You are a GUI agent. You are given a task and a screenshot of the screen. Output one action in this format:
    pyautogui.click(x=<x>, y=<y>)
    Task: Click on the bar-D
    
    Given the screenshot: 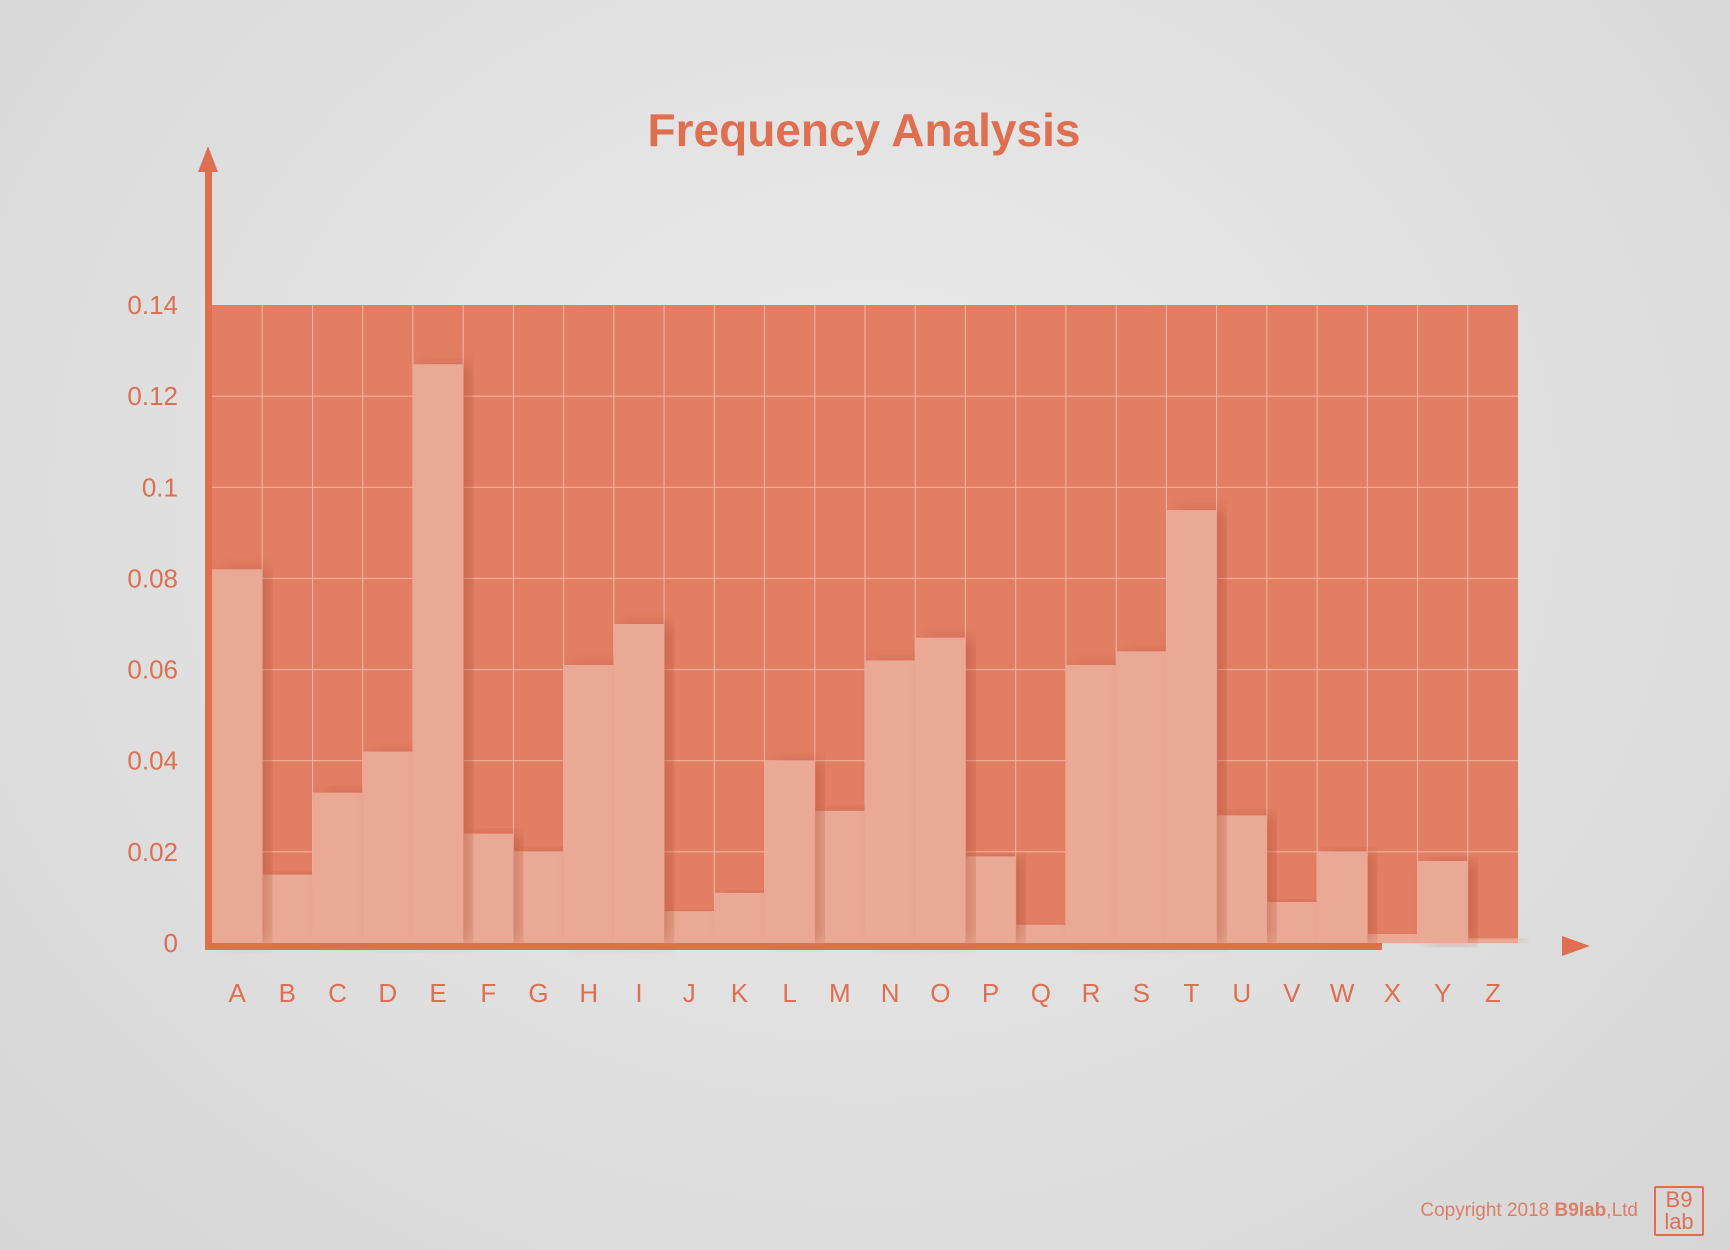 What is the action you would take?
    pyautogui.click(x=387, y=847)
    